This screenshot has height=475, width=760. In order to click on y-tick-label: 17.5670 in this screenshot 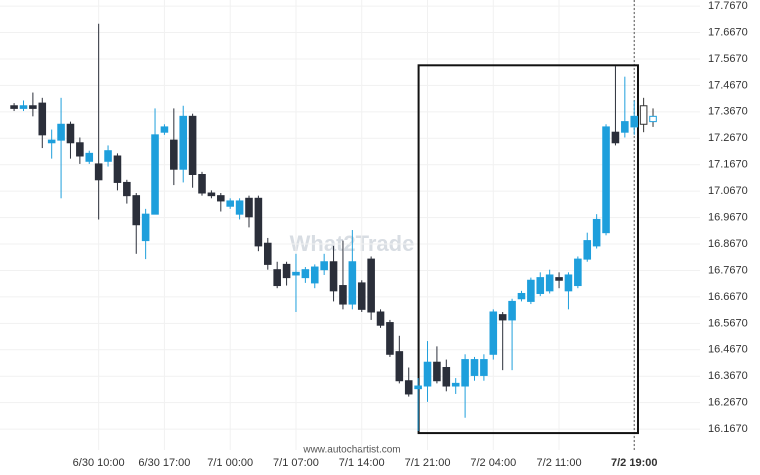, I will do `click(728, 59)`.